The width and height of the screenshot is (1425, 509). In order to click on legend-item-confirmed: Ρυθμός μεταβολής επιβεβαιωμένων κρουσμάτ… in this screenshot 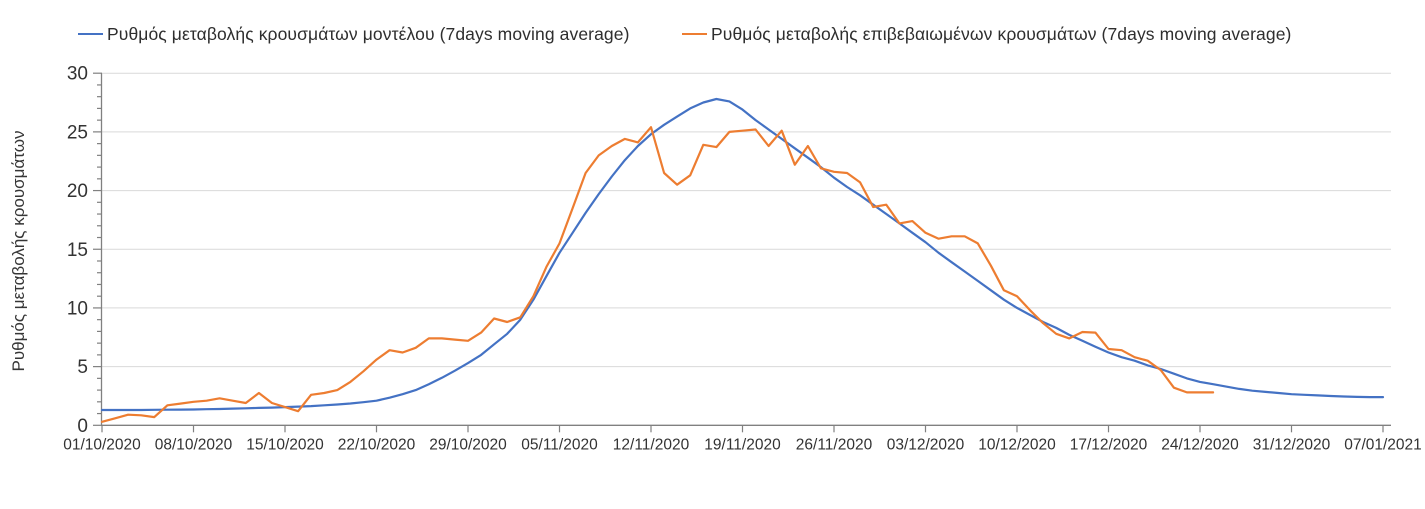, I will do `click(987, 33)`.